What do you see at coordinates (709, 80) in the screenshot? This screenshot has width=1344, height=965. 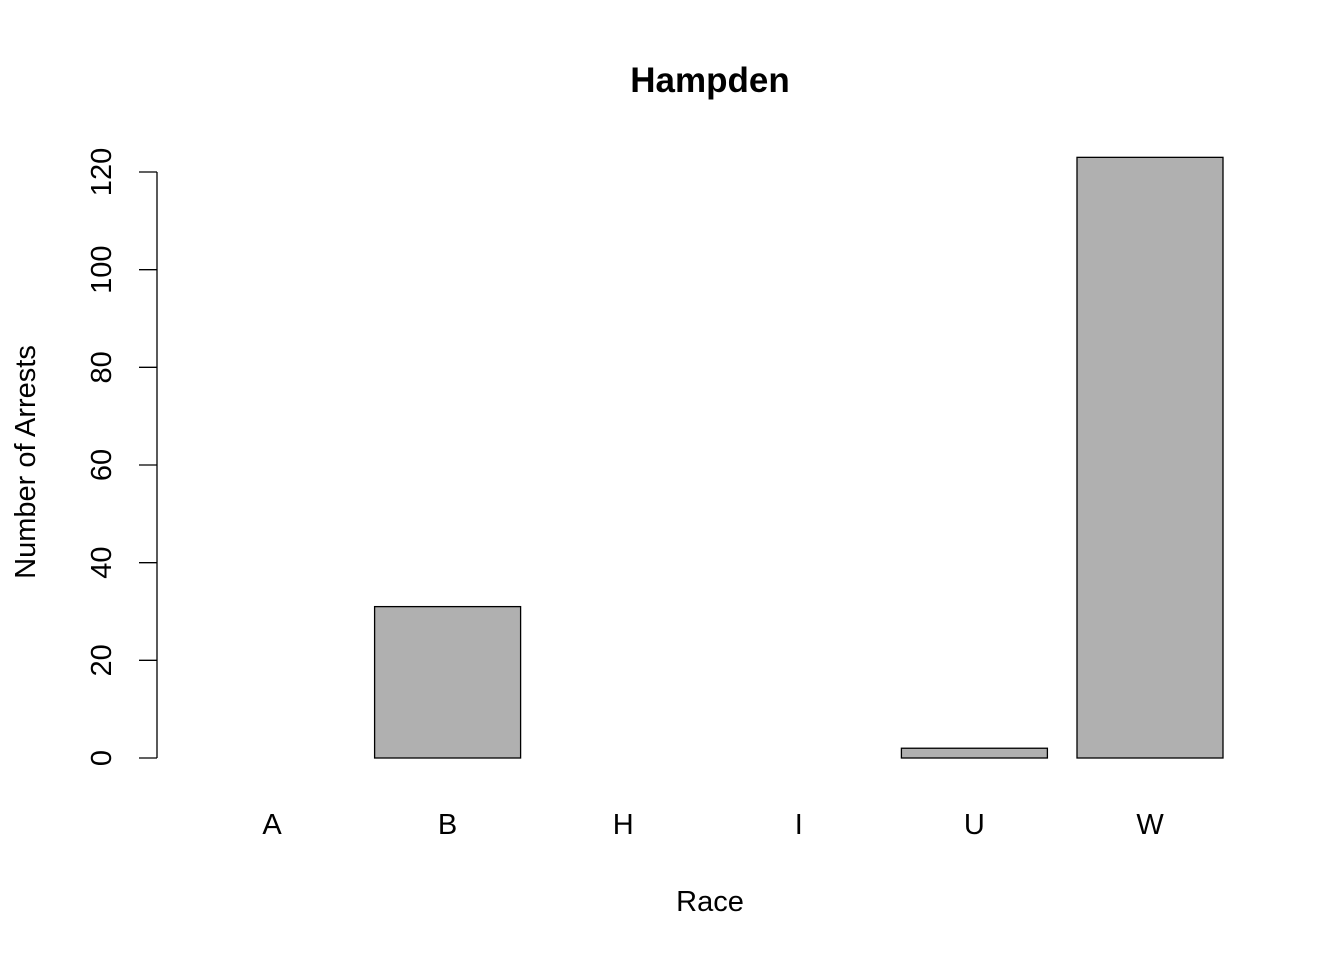 I see `chart-title: Hampden` at bounding box center [709, 80].